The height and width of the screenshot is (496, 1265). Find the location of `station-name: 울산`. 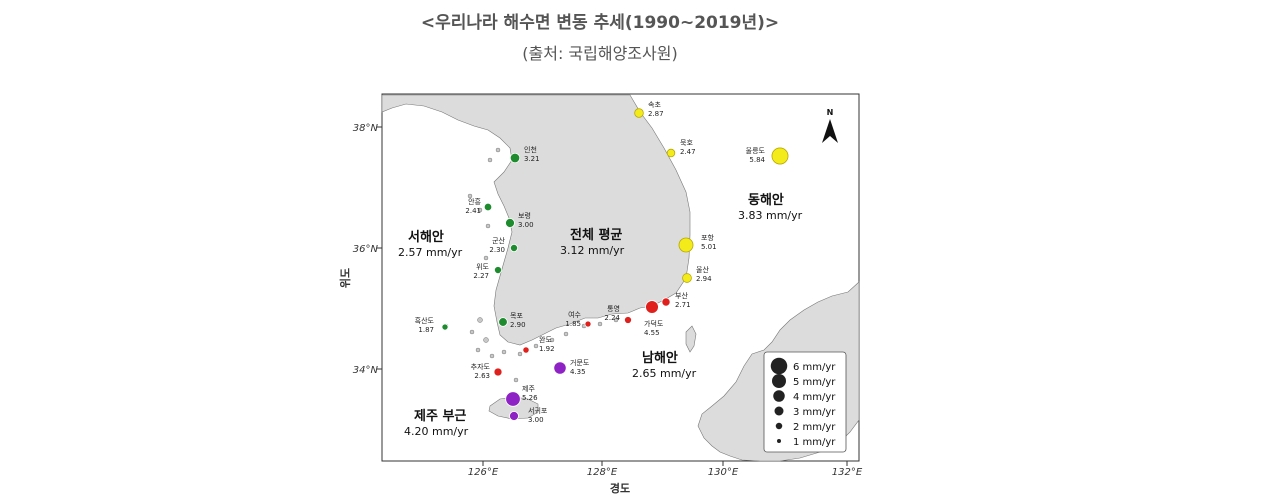

station-name: 울산 is located at coordinates (702, 269).